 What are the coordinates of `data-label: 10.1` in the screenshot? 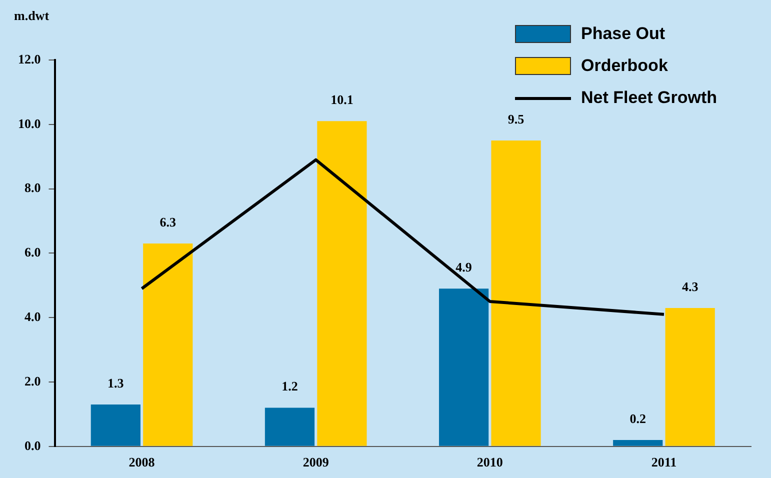 It's located at (342, 100).